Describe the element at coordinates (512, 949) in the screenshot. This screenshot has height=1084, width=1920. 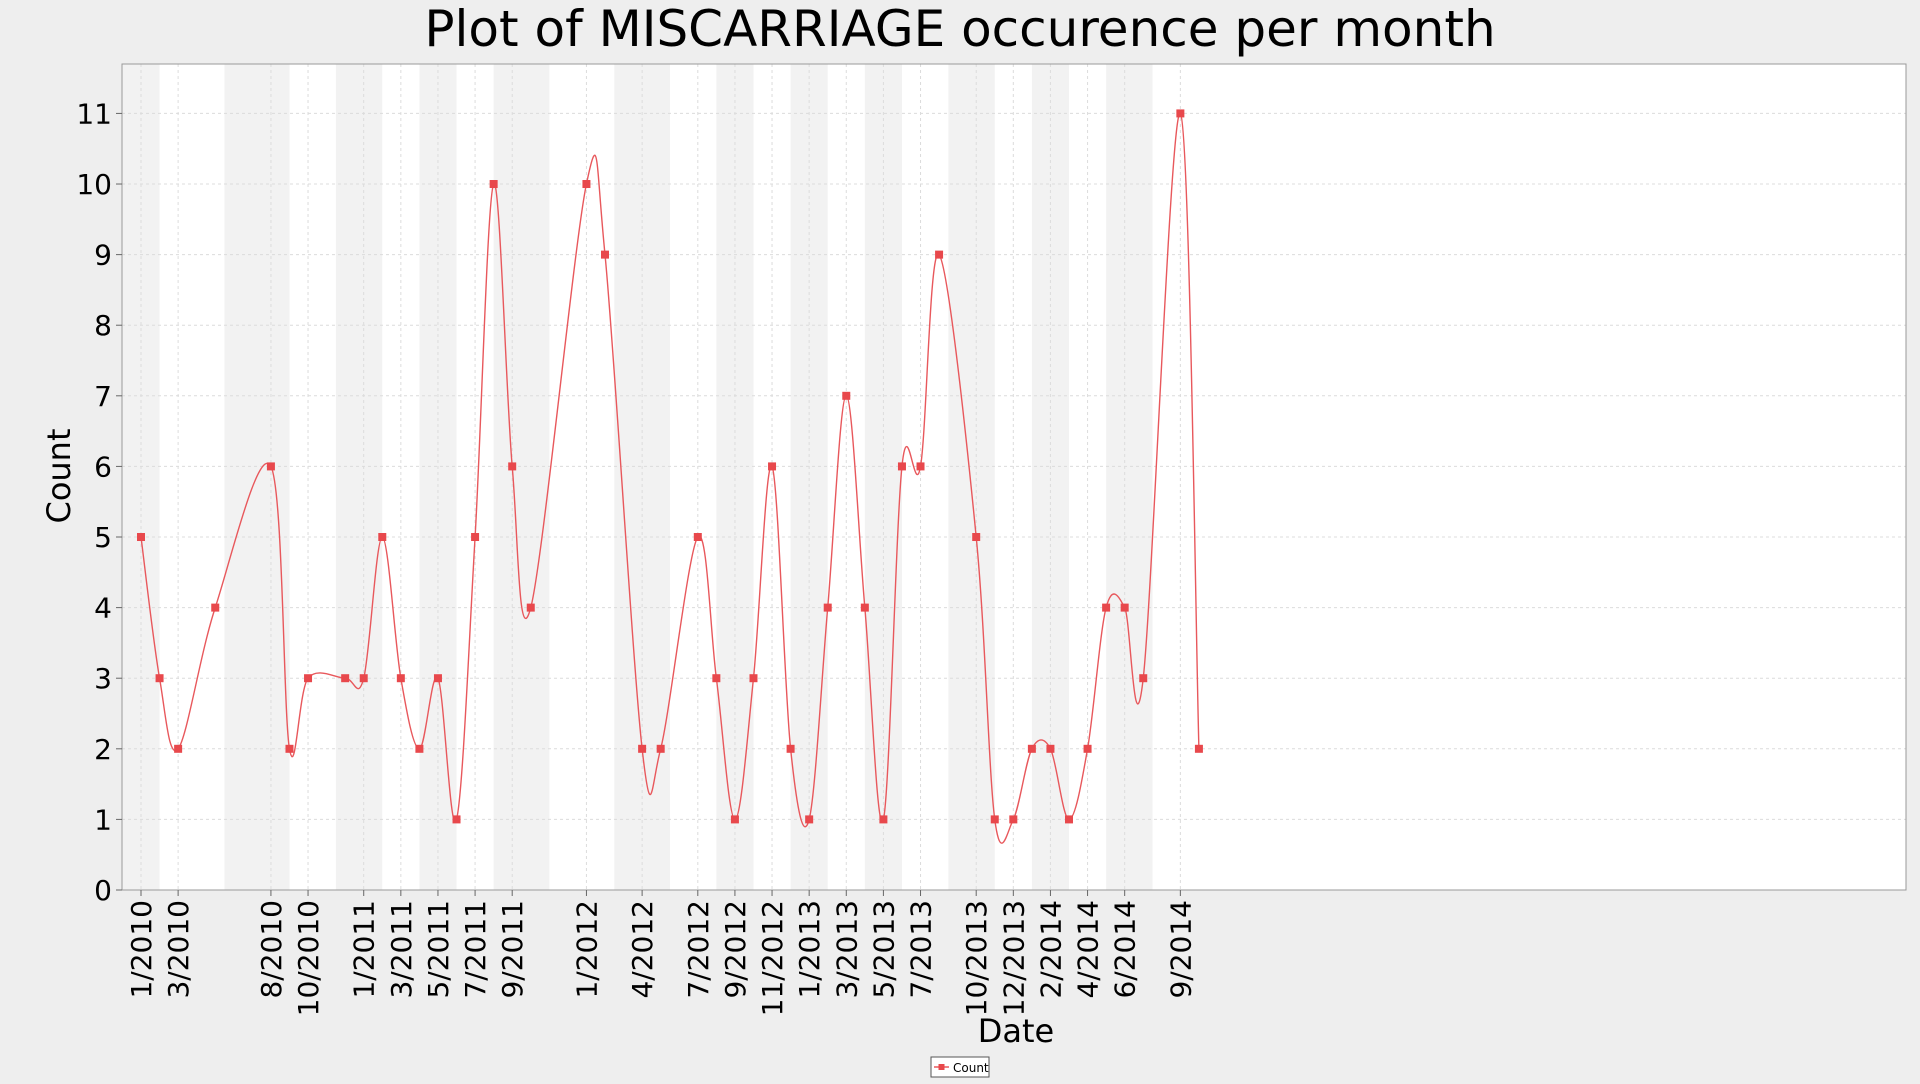
I see `x-tick-label: 9/2011` at that location.